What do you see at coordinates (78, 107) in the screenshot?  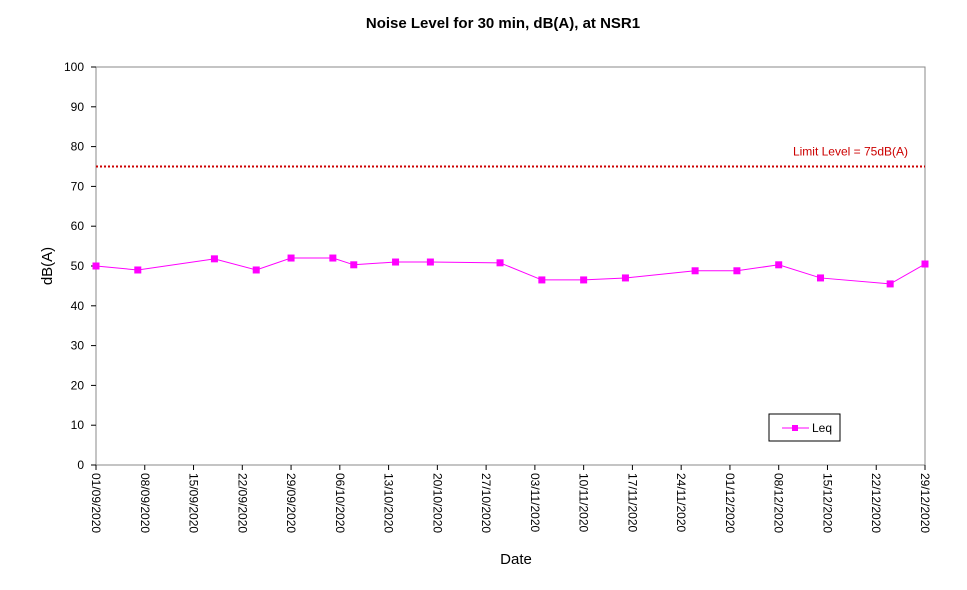 I see `y-tick-label: 90` at bounding box center [78, 107].